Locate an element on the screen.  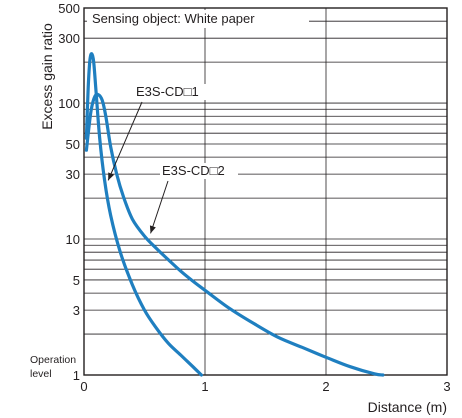
y-tick-labels: 500 300 100 50 30 10 5 3 1 is located at coordinates (69, 192).